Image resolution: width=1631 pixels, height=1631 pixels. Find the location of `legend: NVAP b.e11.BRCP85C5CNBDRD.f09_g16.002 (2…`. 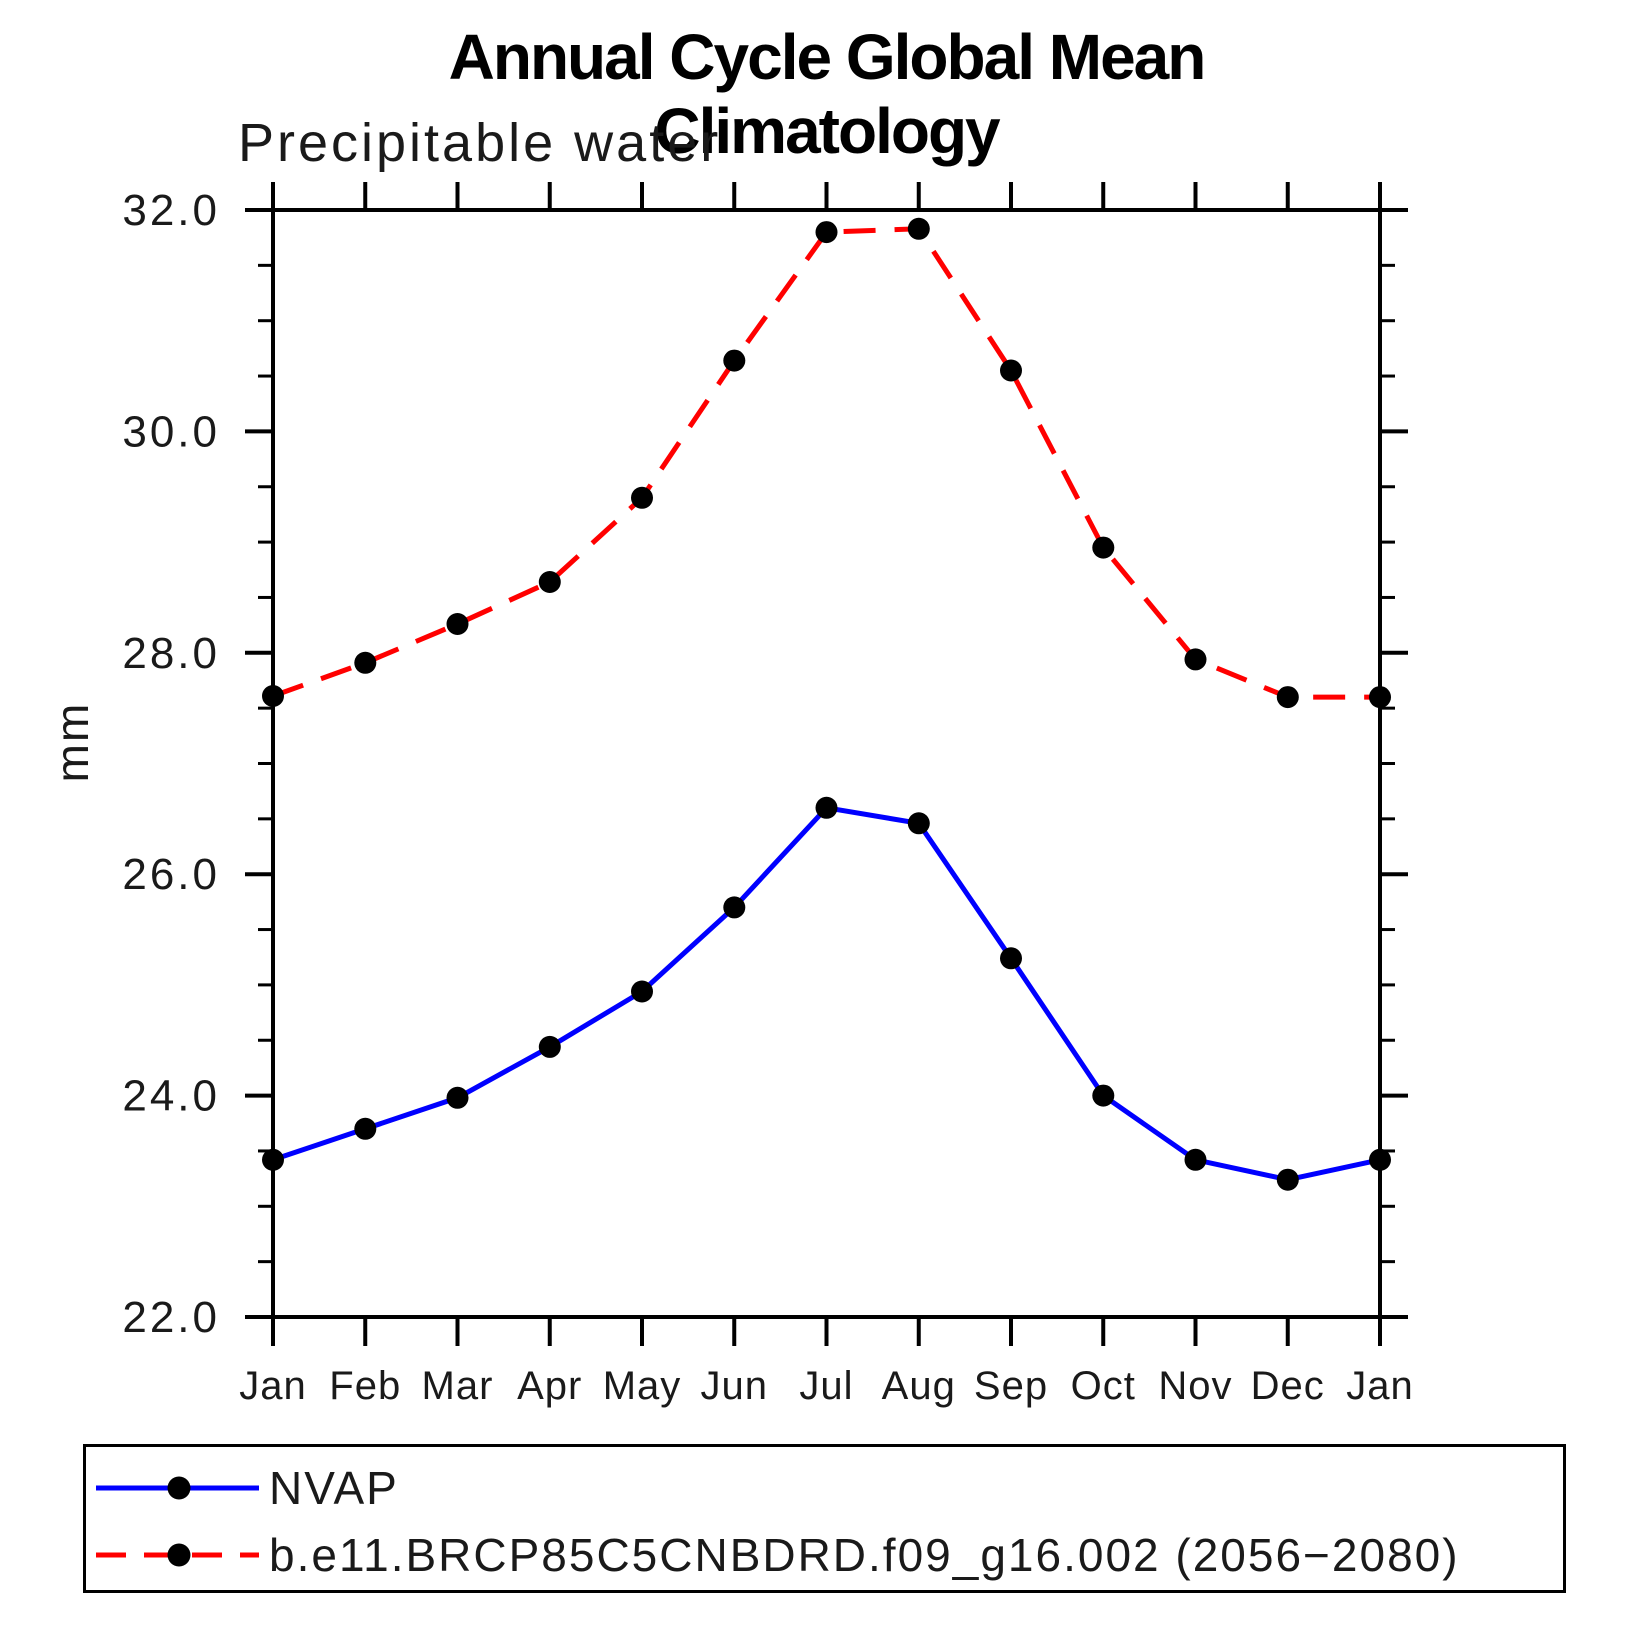

legend: NVAP b.e11.BRCP85C5CNBDRD.f09_g16.002 (2… is located at coordinates (824, 1518).